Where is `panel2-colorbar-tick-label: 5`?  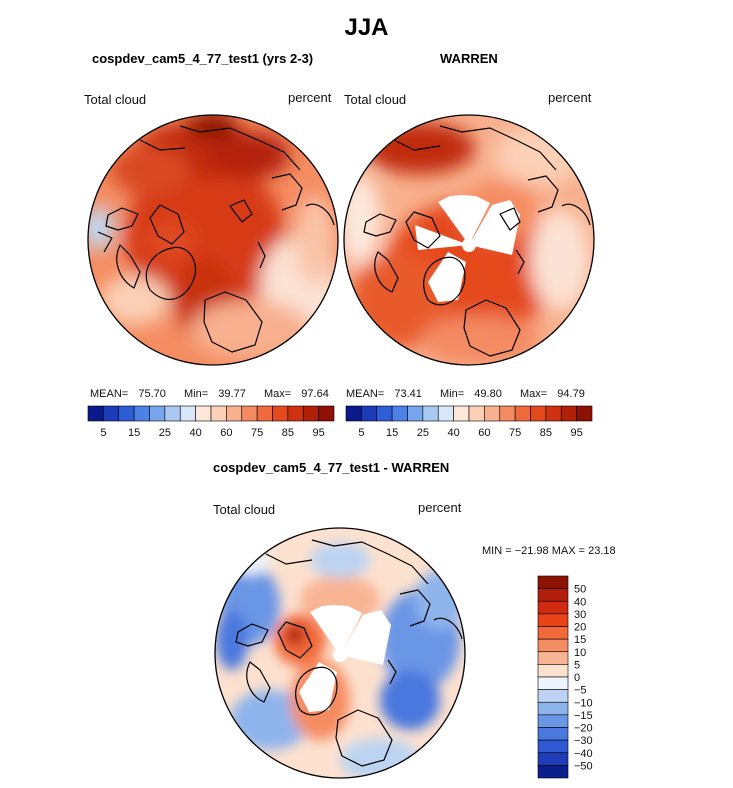
panel2-colorbar-tick-label: 5 is located at coordinates (361, 433).